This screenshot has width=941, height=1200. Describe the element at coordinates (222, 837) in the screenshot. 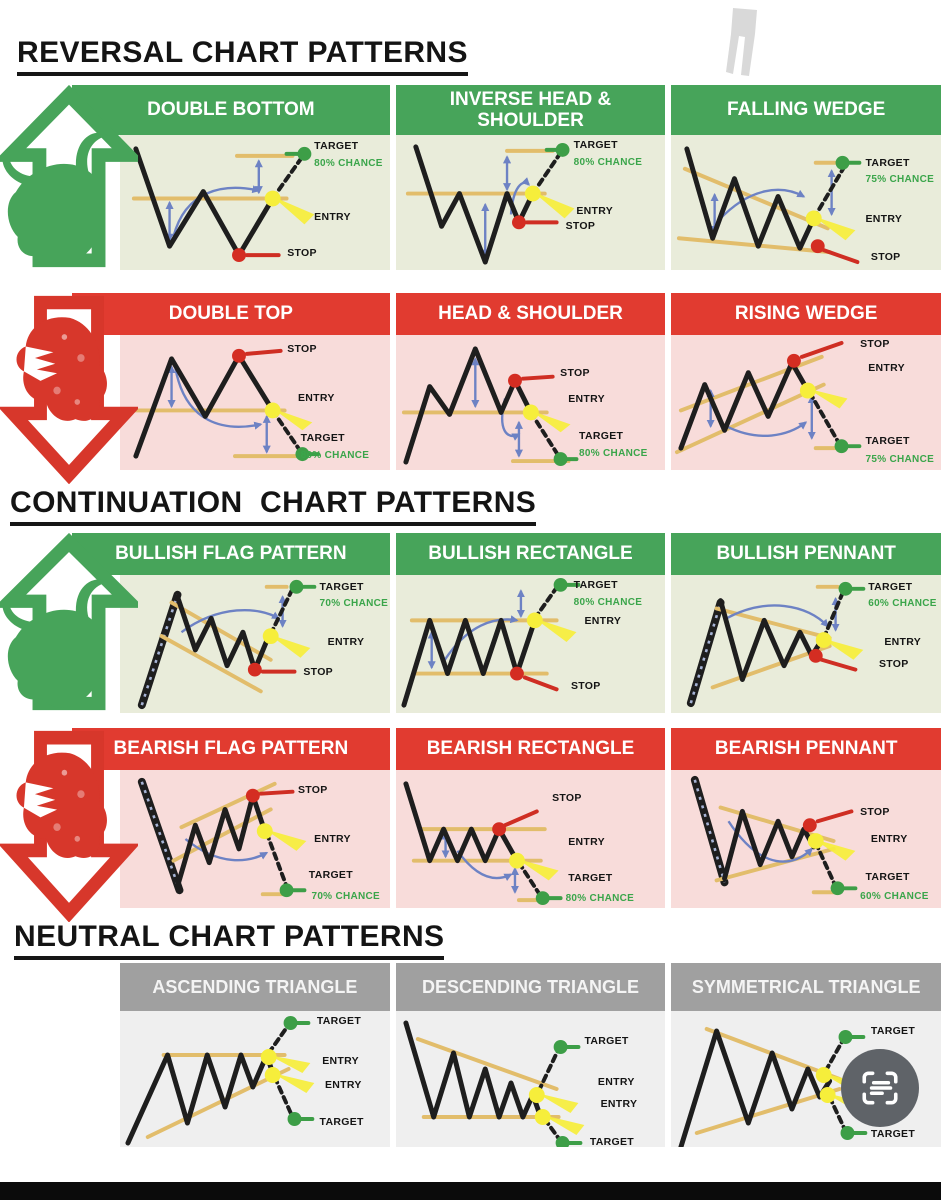

I see `bearish-flag-drawing` at that location.